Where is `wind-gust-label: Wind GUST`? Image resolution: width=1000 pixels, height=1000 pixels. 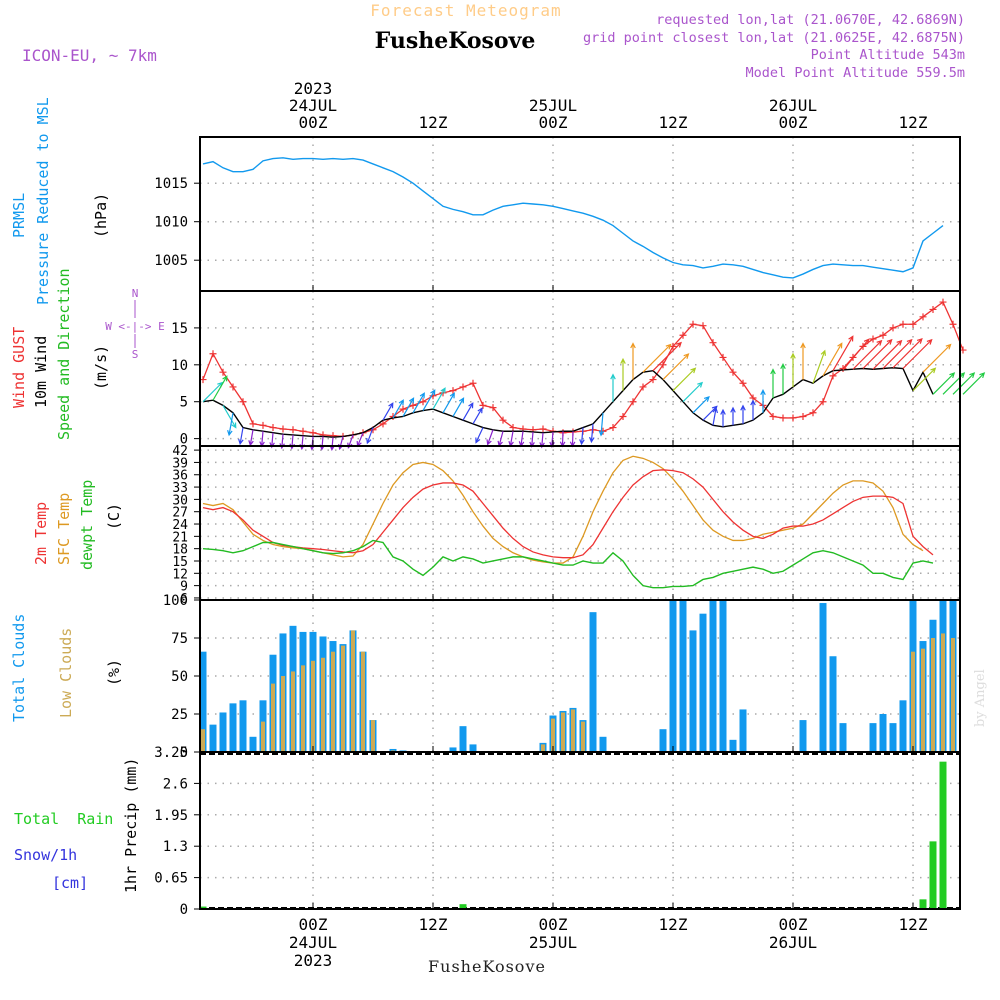 wind-gust-label: Wind GUST is located at coordinates (19, 367).